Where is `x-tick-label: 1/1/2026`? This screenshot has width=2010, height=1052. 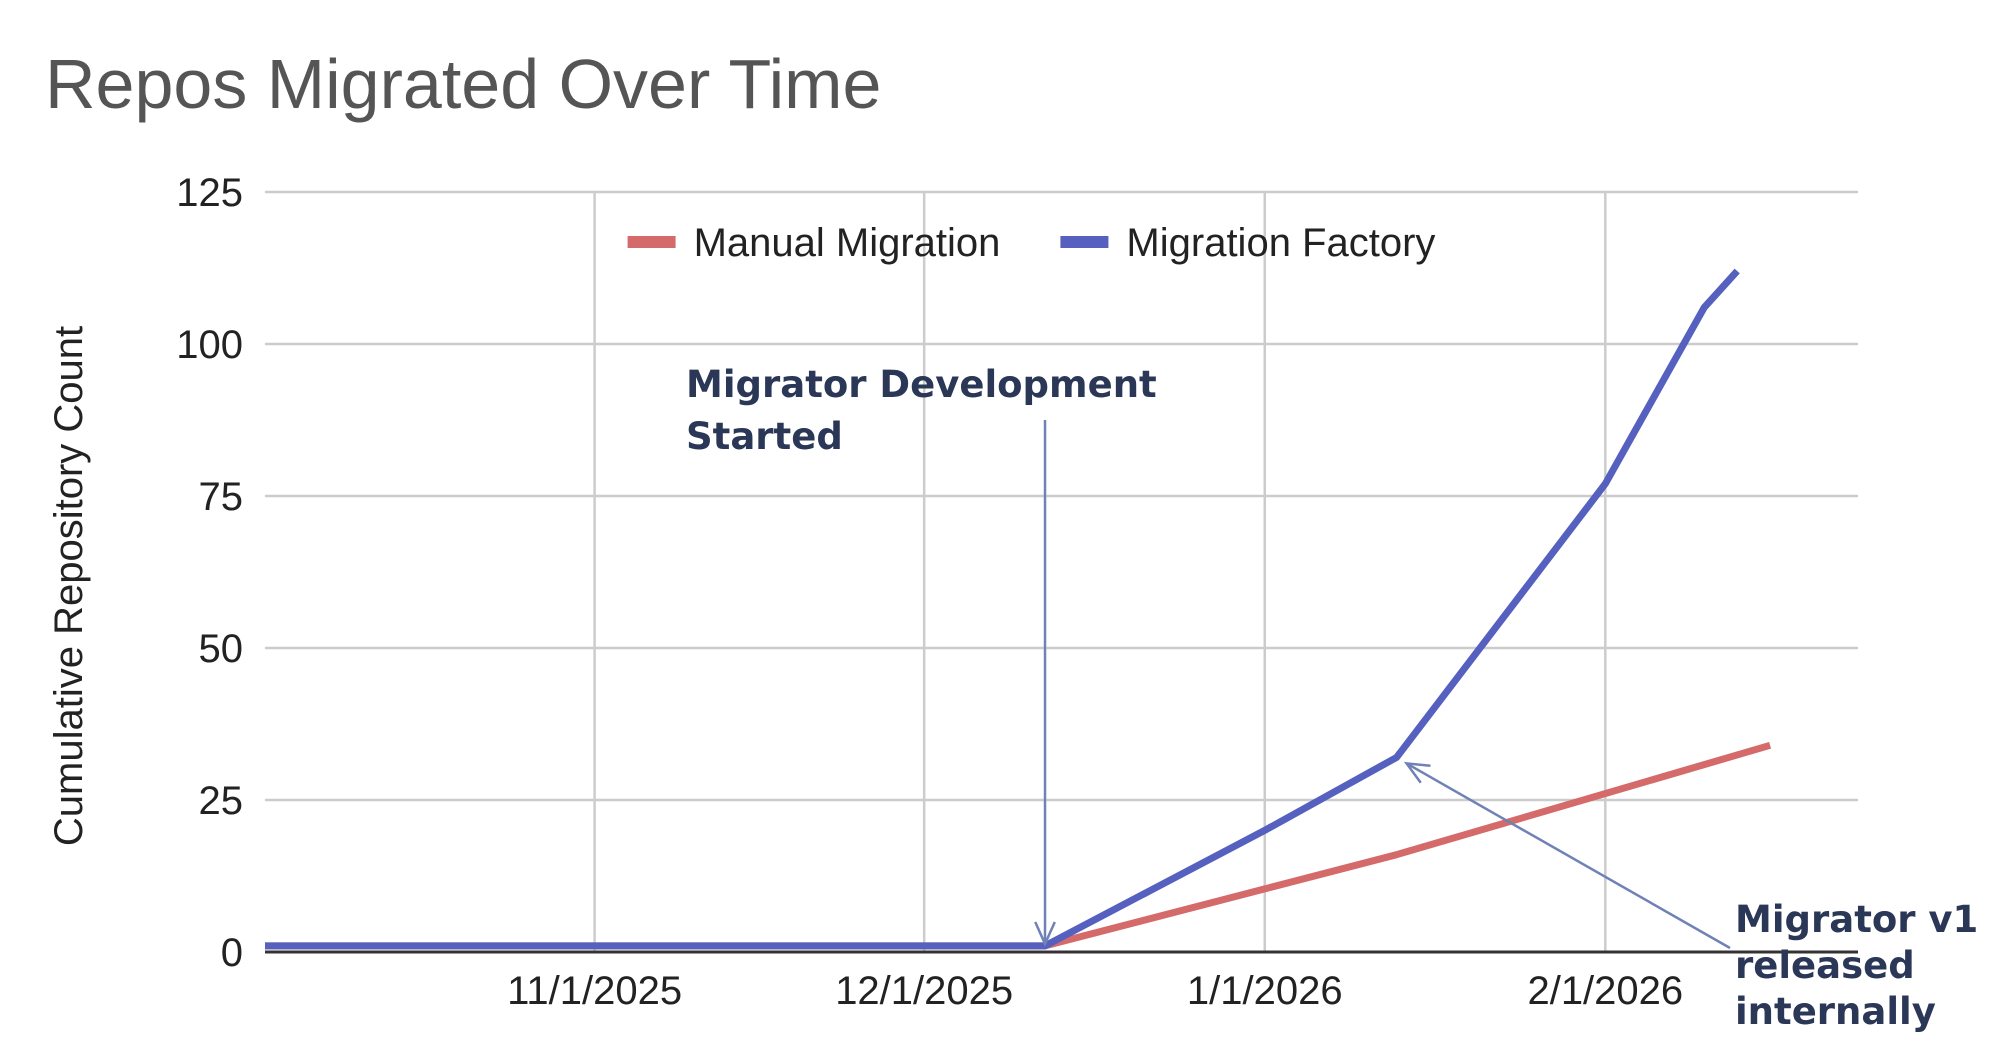 x-tick-label: 1/1/2026 is located at coordinates (1265, 991).